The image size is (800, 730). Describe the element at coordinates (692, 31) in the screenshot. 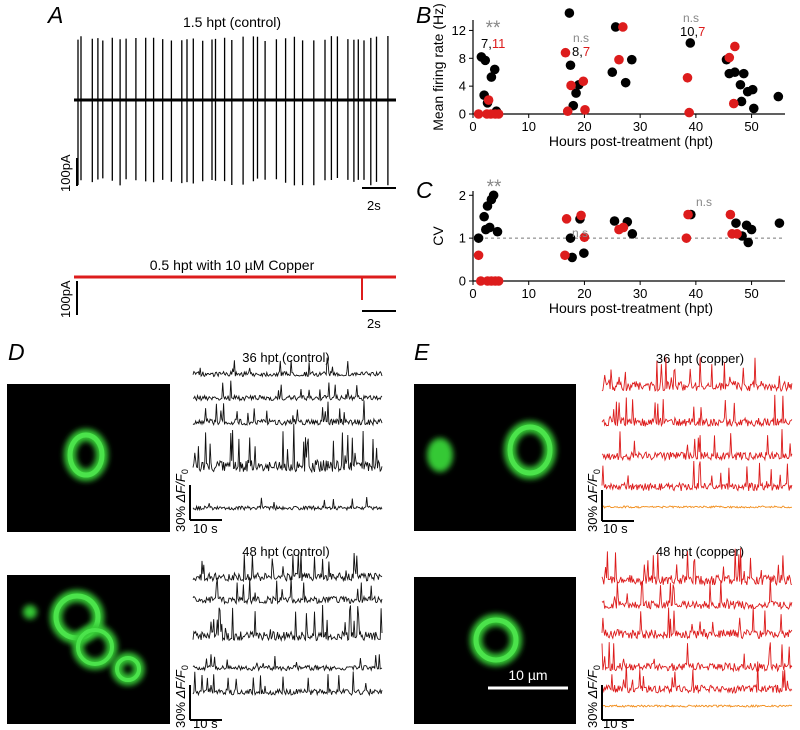

I see `panel-b-n-group-3: 10,7` at that location.